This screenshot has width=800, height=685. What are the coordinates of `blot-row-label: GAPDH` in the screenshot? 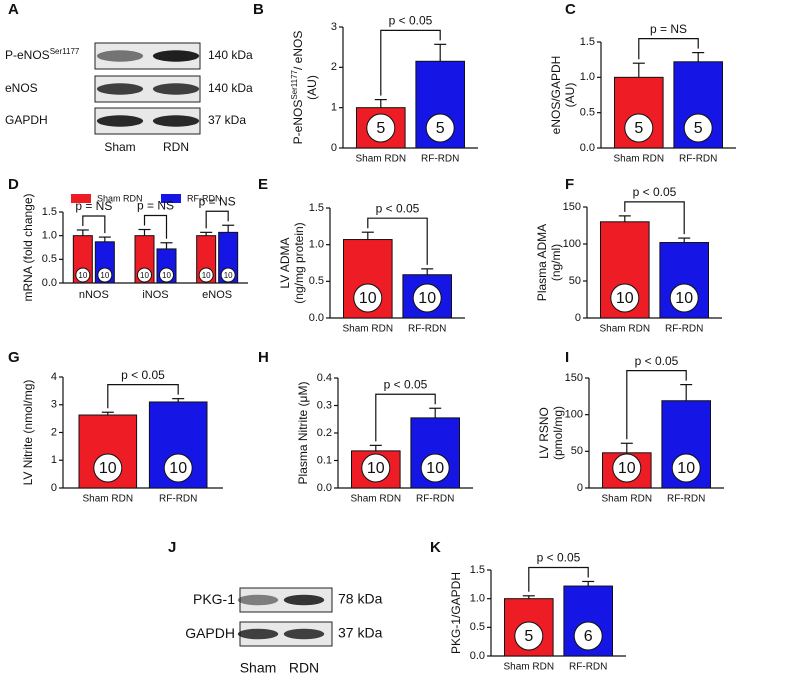 It's located at (210, 633).